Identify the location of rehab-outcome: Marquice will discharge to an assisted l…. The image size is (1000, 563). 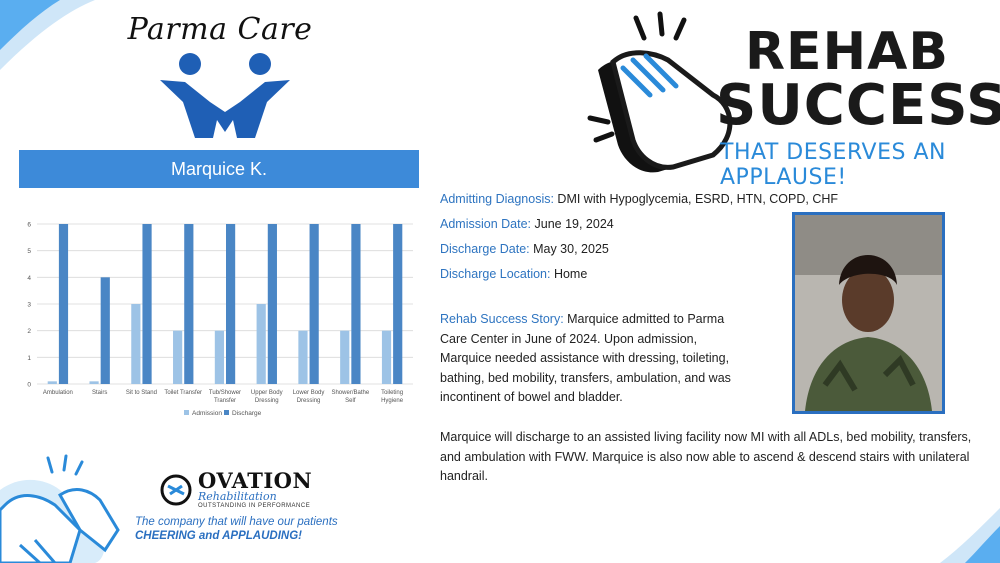
(706, 456).